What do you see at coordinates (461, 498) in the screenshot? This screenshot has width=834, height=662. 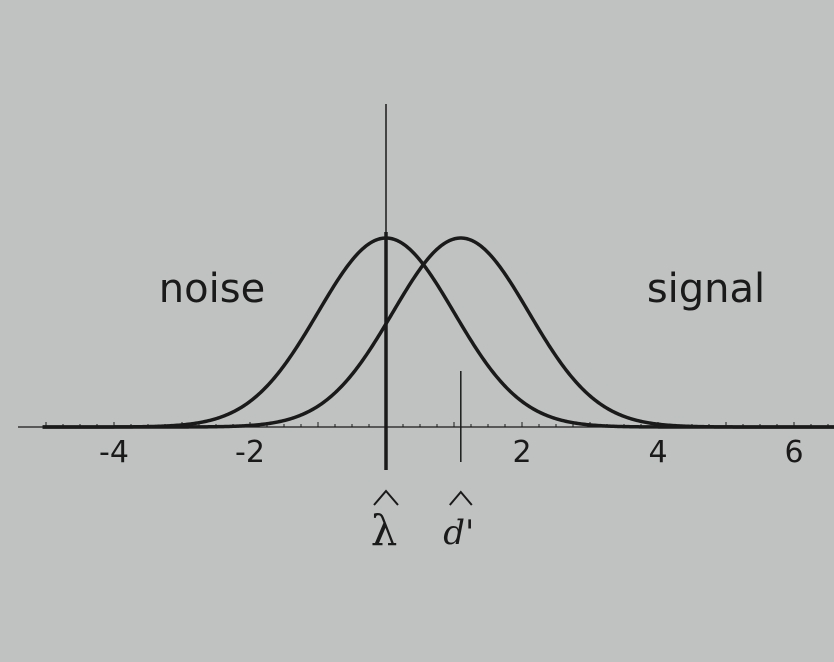 I see `dprime-hat` at bounding box center [461, 498].